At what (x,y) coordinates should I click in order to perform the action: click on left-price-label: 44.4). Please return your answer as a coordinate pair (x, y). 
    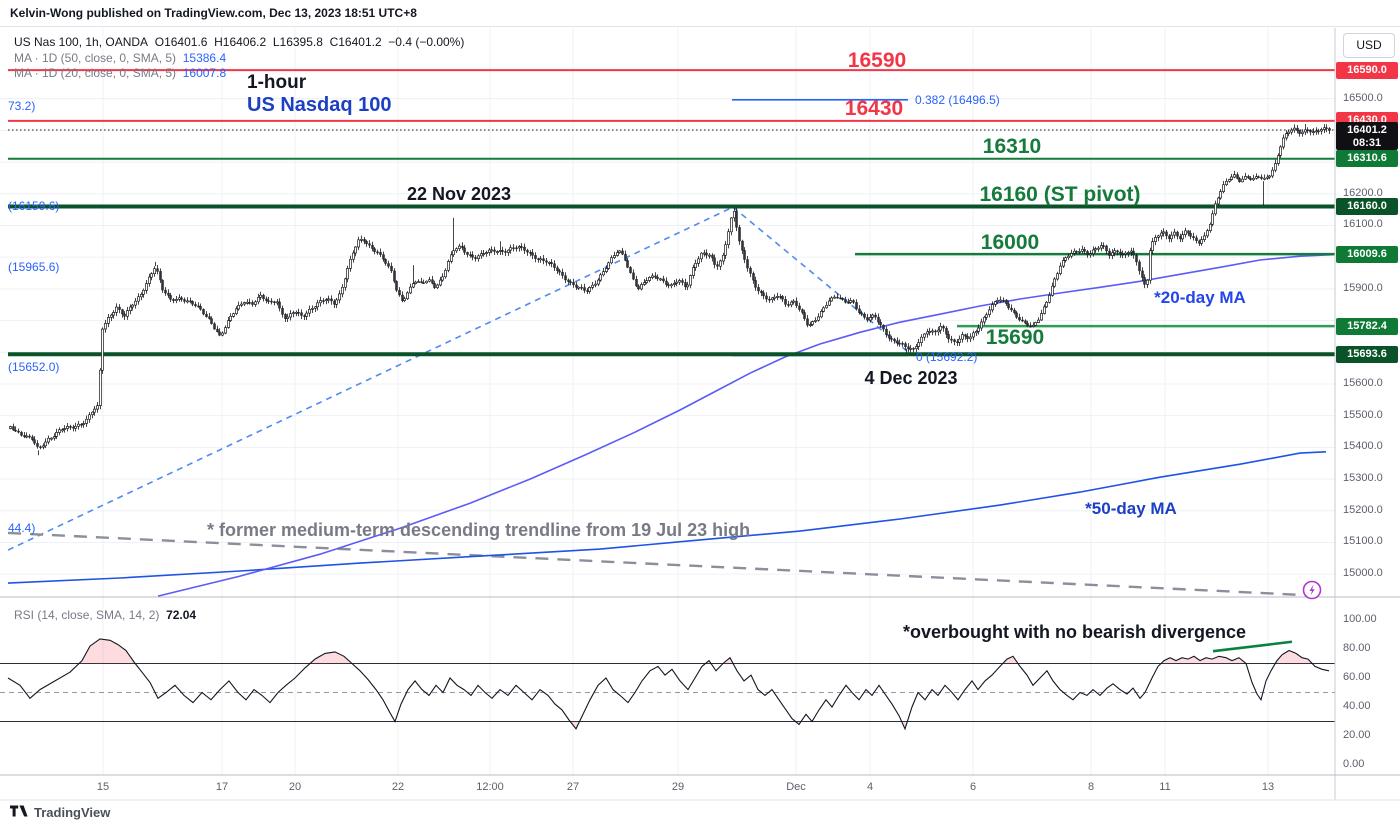
    Looking at the image, I should click on (22, 528).